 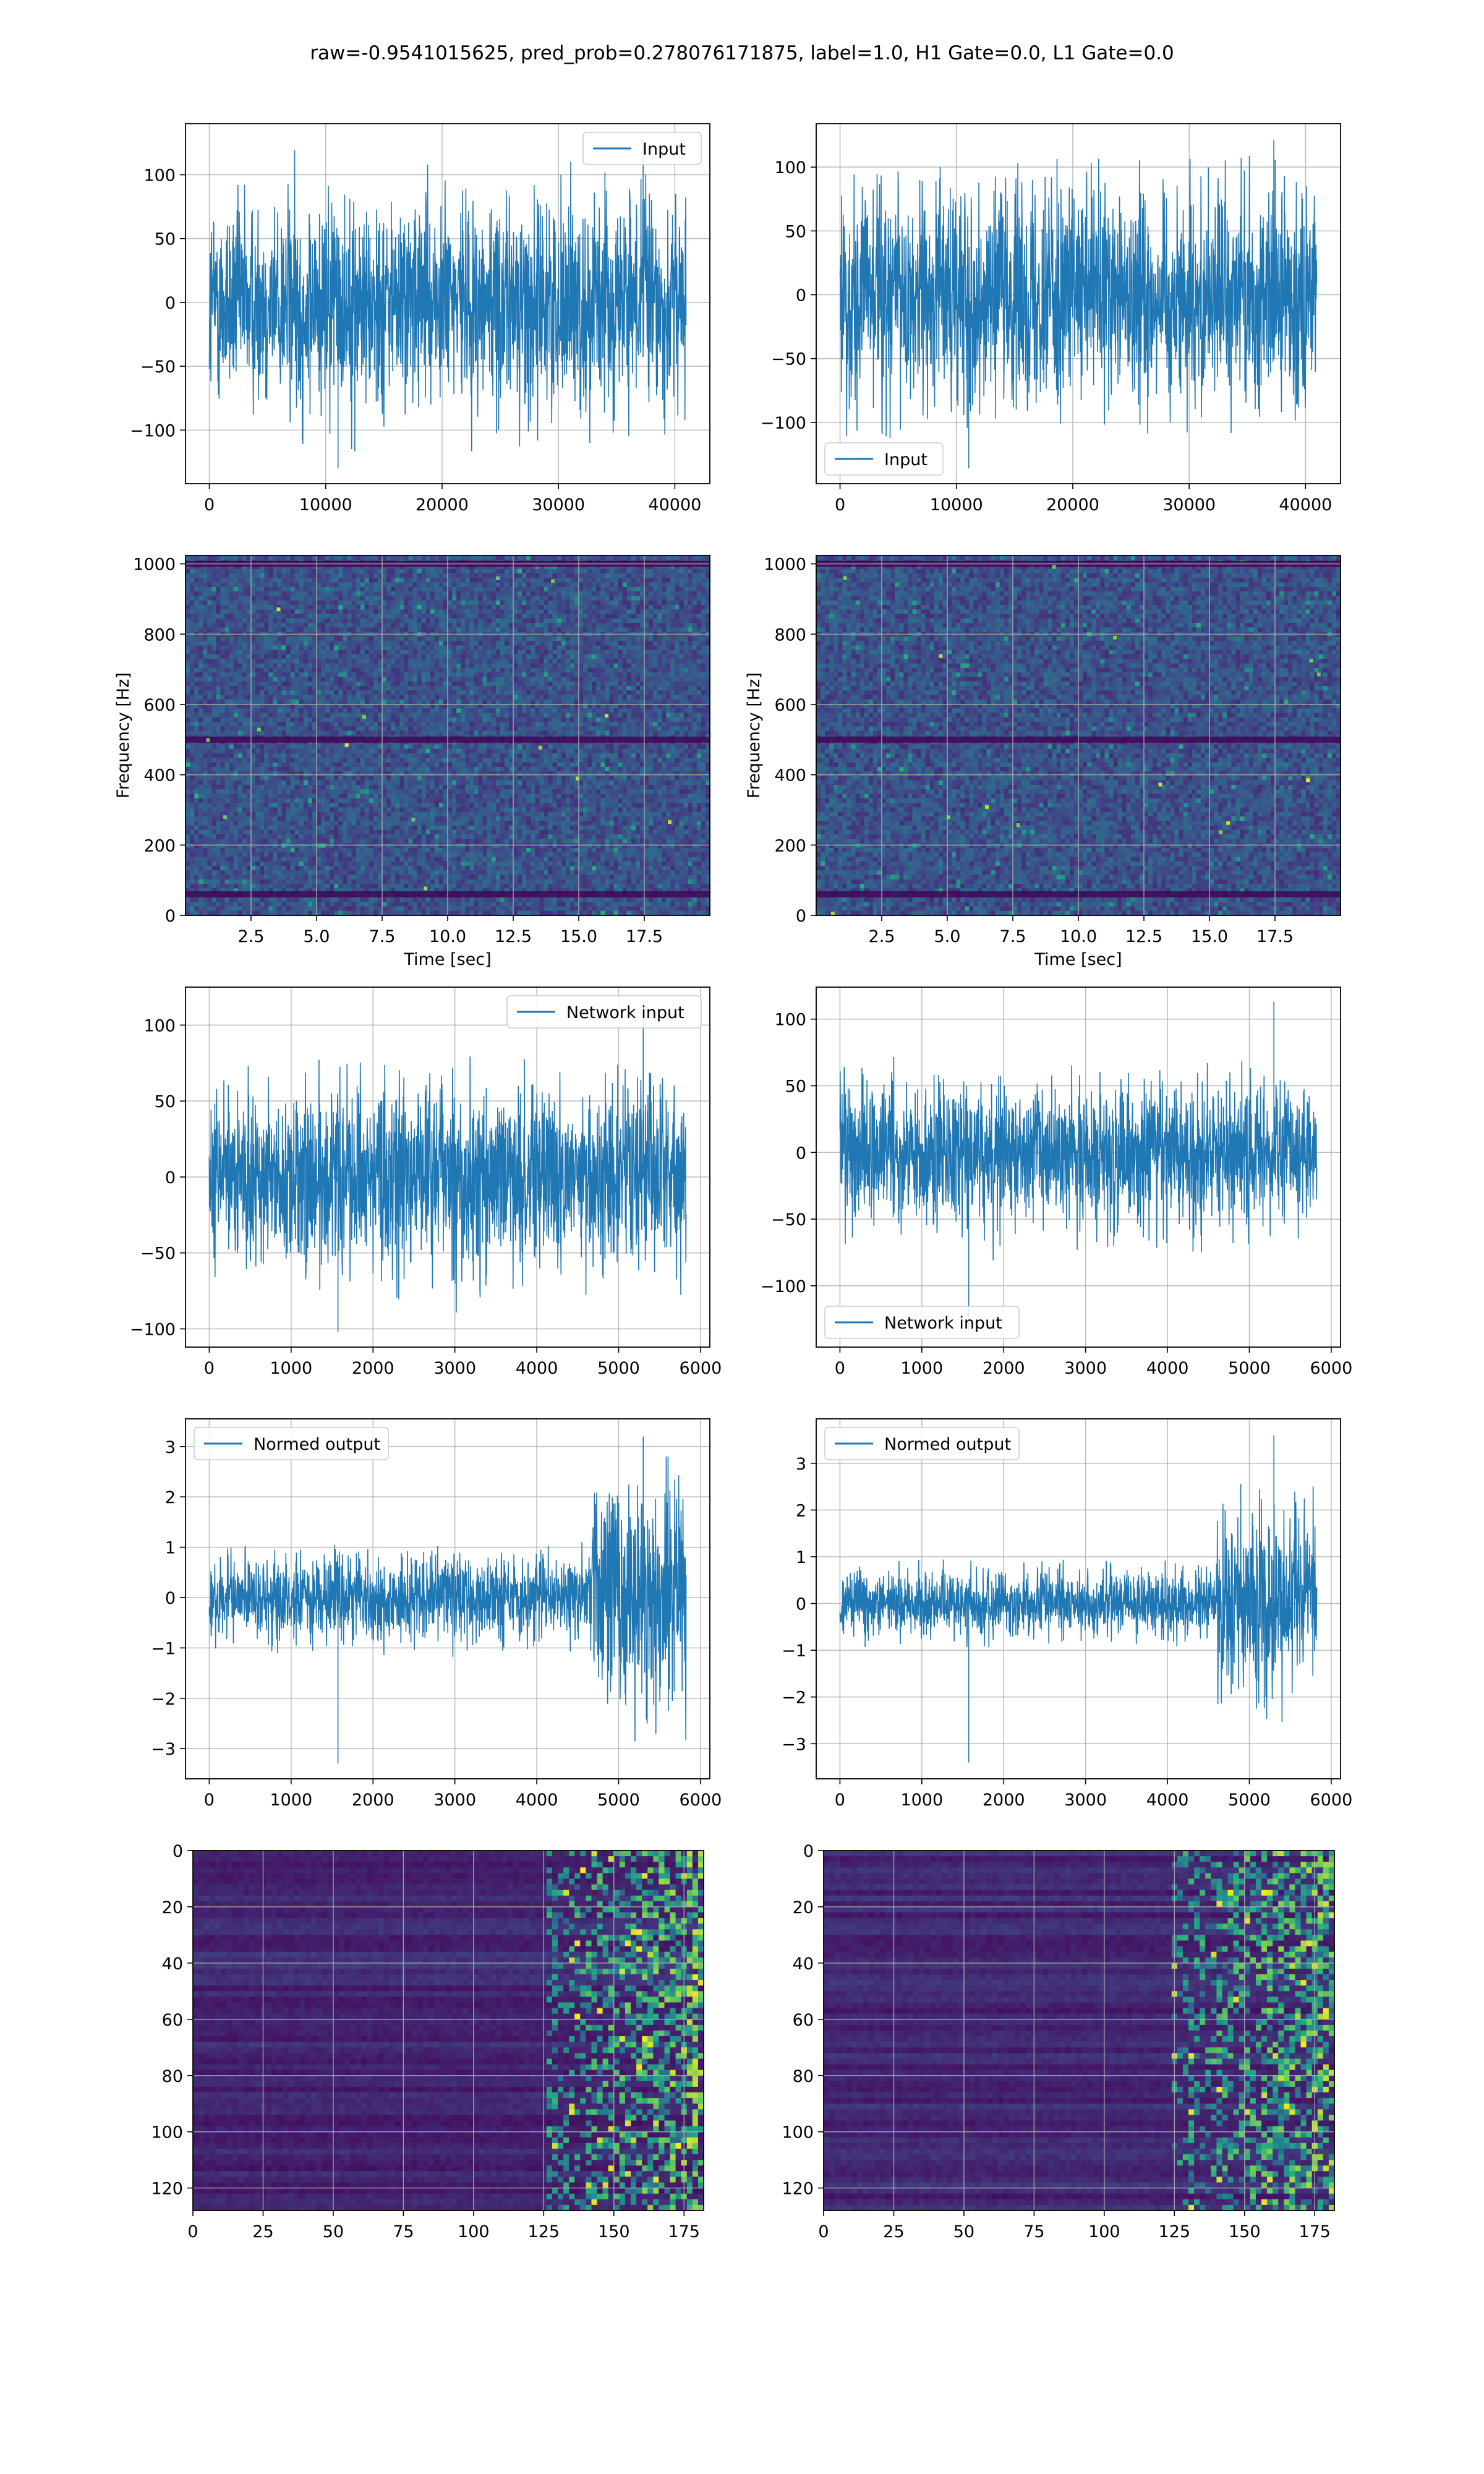 What do you see at coordinates (170, 303) in the screenshot?
I see `y-tick-label: 0` at bounding box center [170, 303].